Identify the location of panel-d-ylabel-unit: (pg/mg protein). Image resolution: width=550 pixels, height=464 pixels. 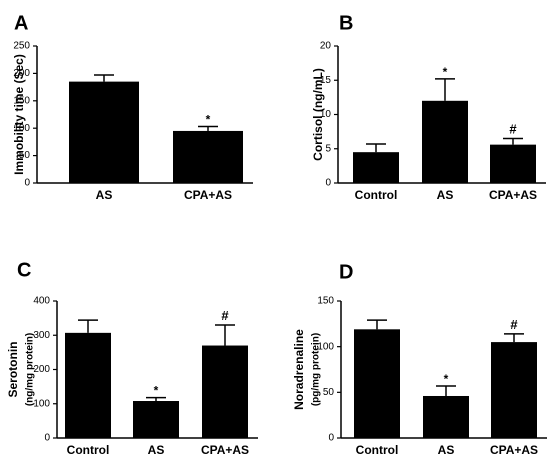
(316, 369).